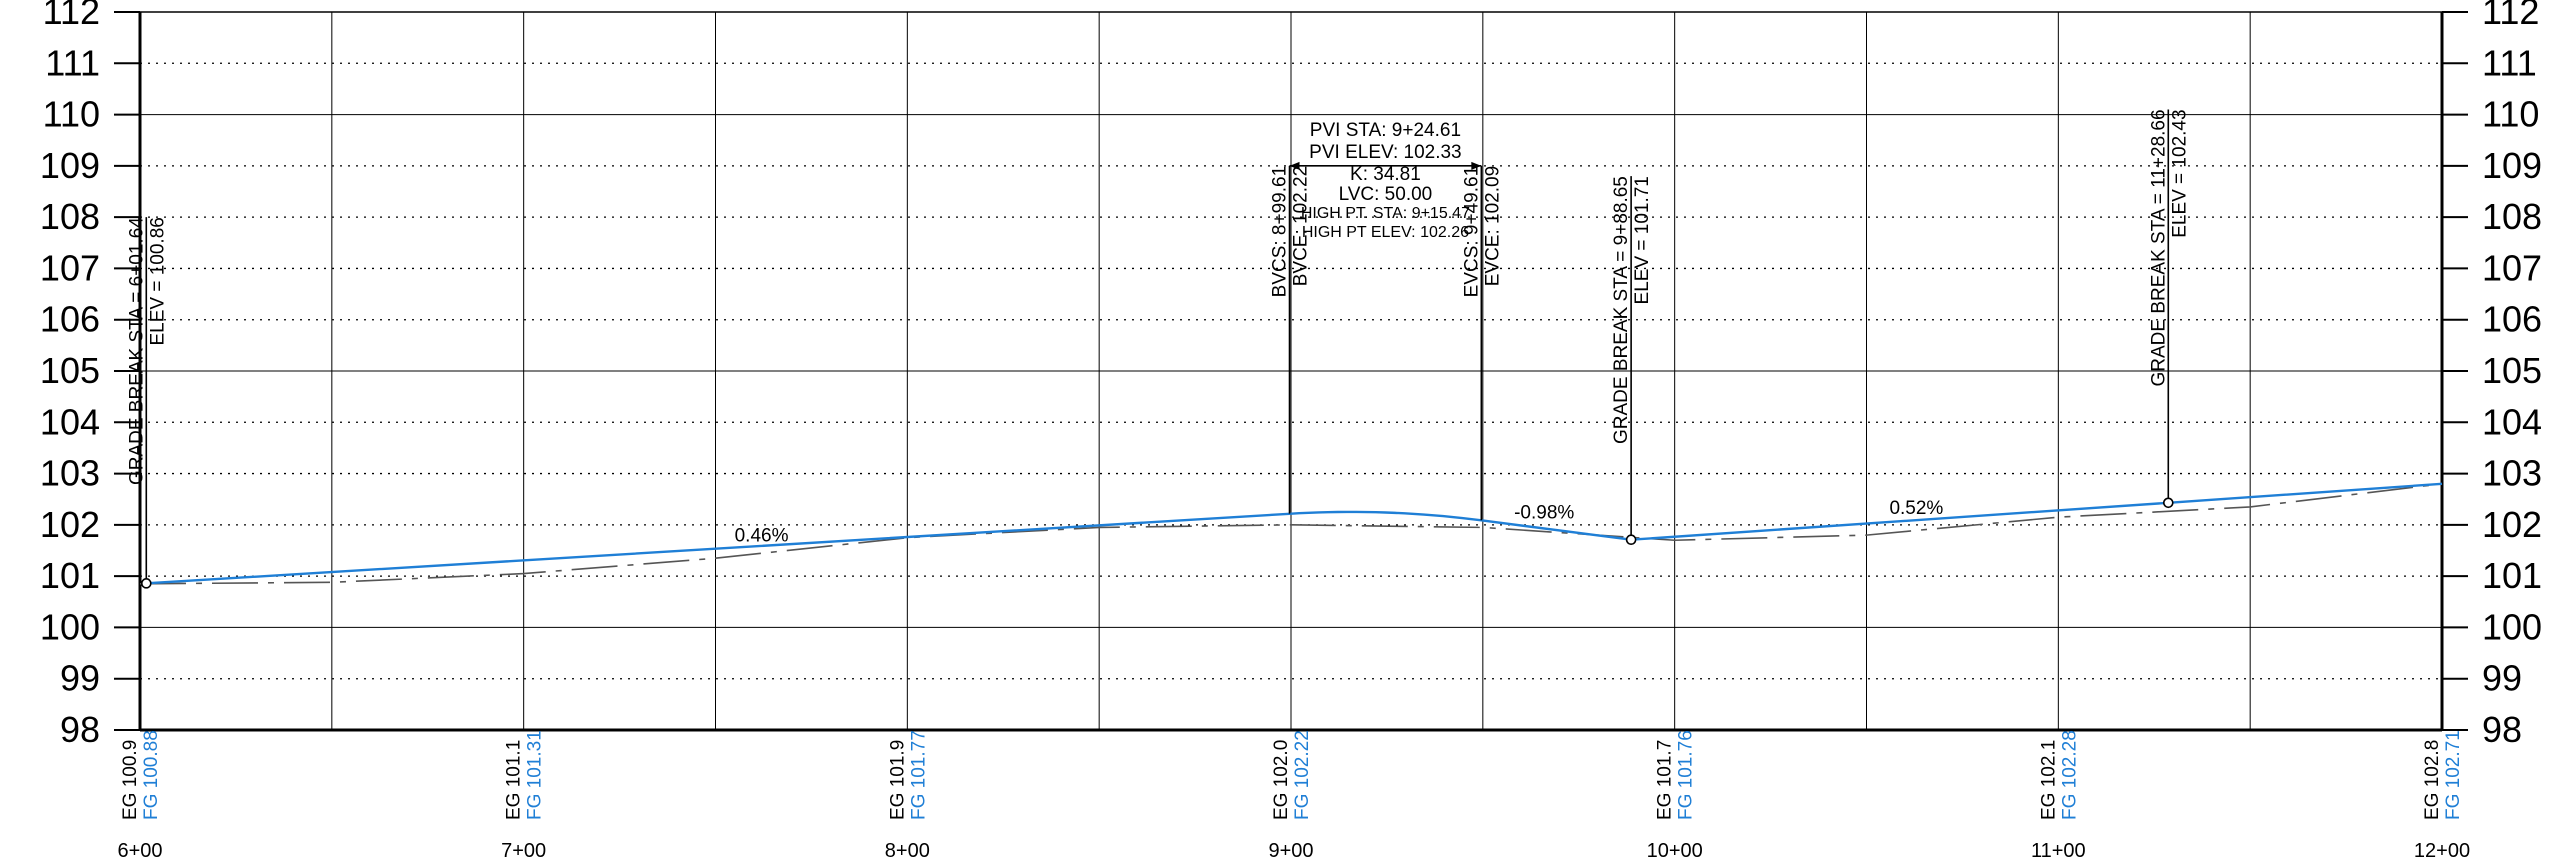 This screenshot has width=2576, height=860. What do you see at coordinates (1621, 310) in the screenshot?
I see `annotation-line: GRADE BREAK STA = 9+88.65` at bounding box center [1621, 310].